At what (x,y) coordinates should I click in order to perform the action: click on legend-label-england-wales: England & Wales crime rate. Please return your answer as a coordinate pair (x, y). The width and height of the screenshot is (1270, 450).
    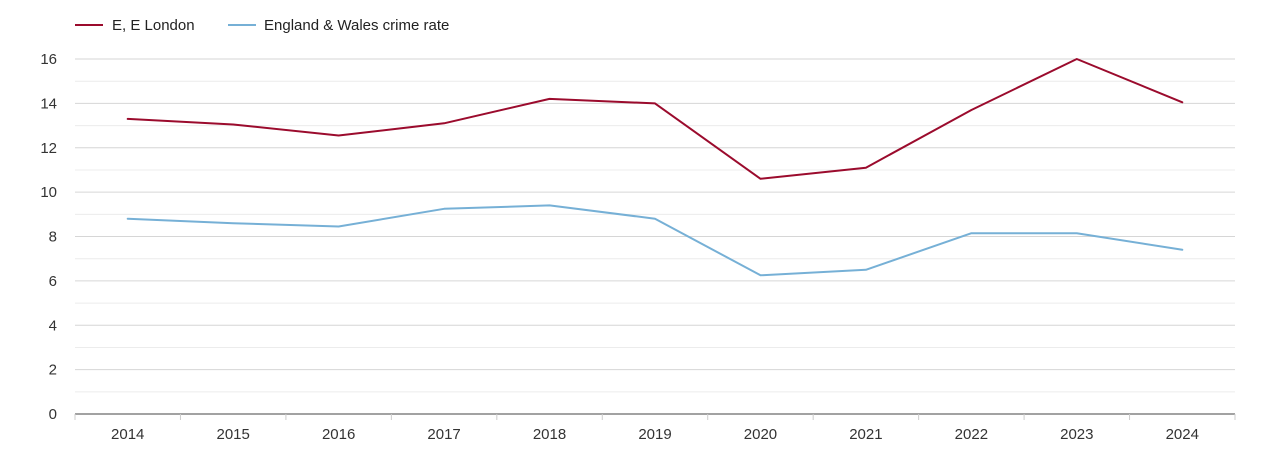
    Looking at the image, I should click on (356, 25).